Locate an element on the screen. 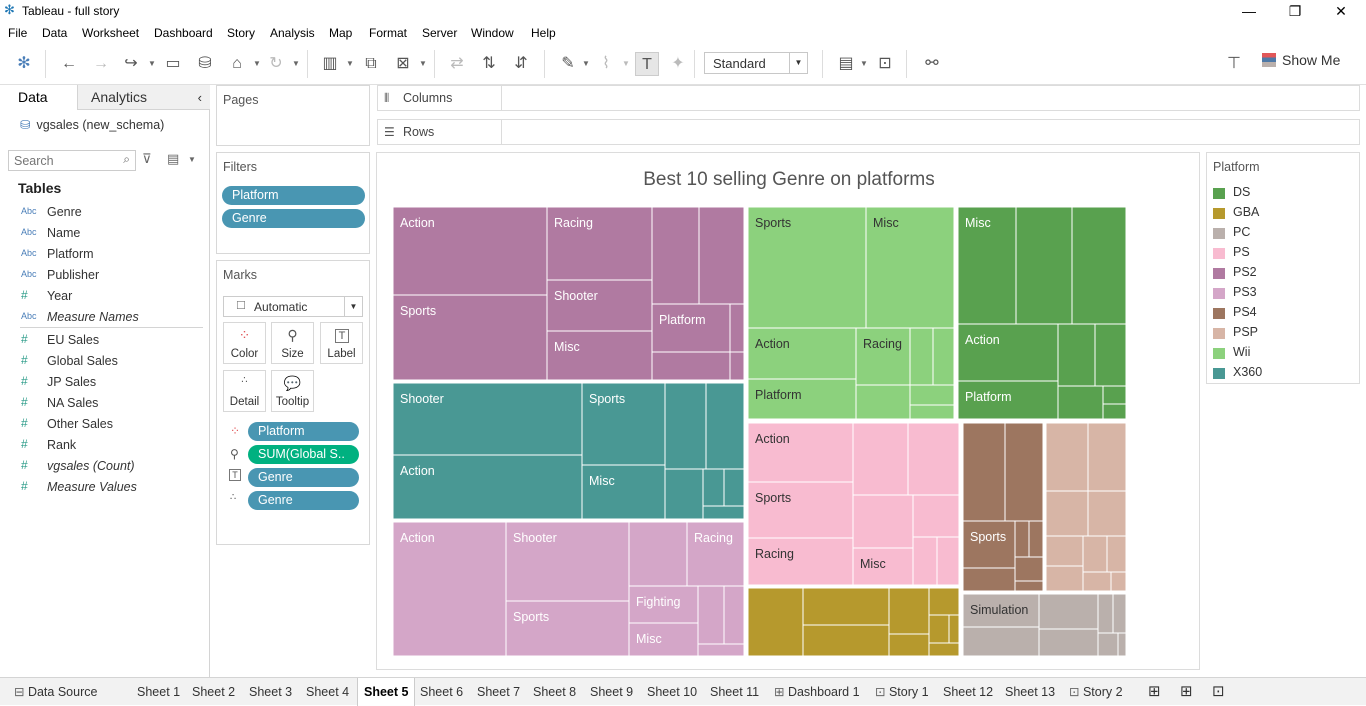 The image size is (1366, 706). menu-format: Format is located at coordinates (388, 33).